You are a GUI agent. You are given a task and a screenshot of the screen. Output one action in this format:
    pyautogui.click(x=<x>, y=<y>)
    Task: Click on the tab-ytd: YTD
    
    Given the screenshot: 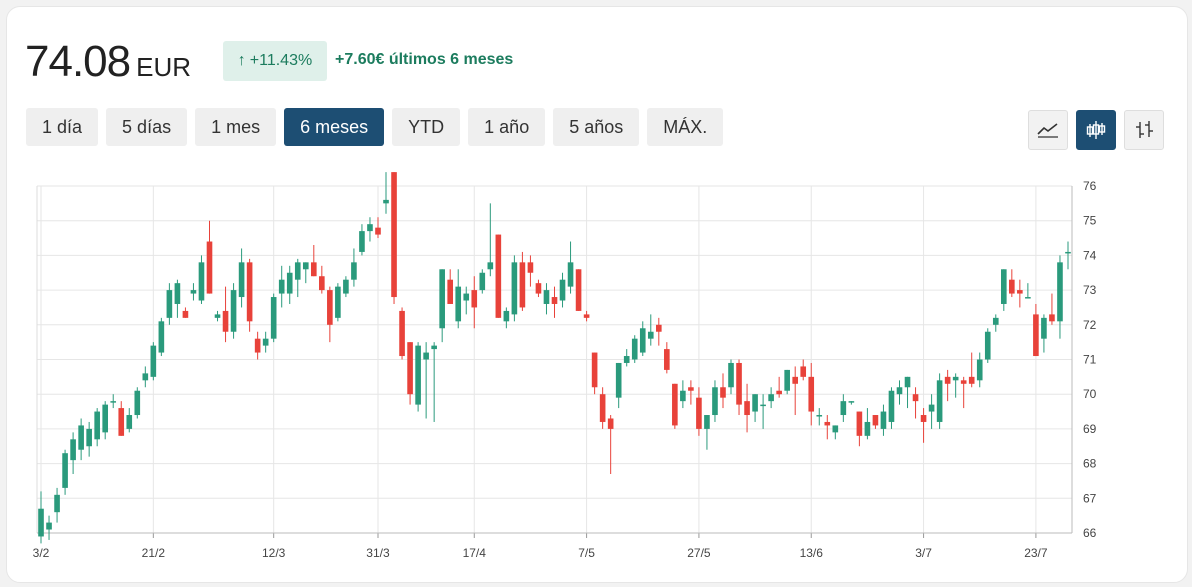 What is the action you would take?
    pyautogui.click(x=426, y=127)
    